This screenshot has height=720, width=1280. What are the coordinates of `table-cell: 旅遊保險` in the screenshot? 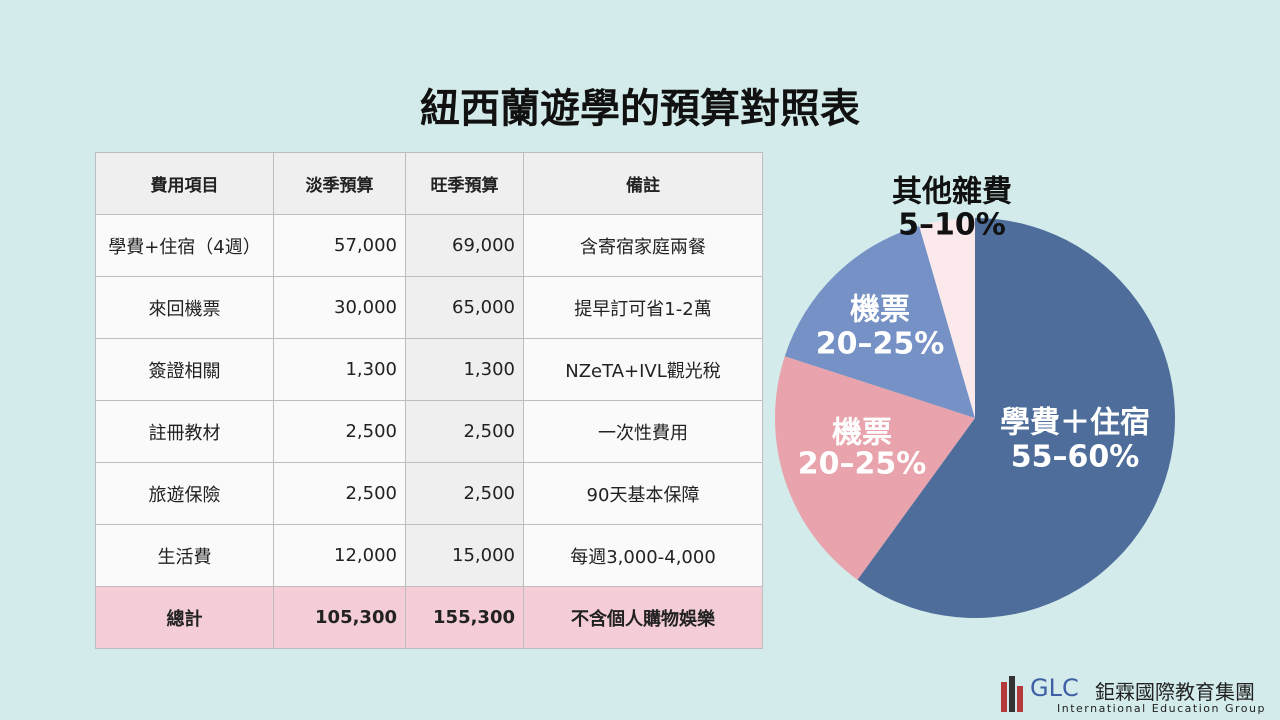 It's located at (184, 493).